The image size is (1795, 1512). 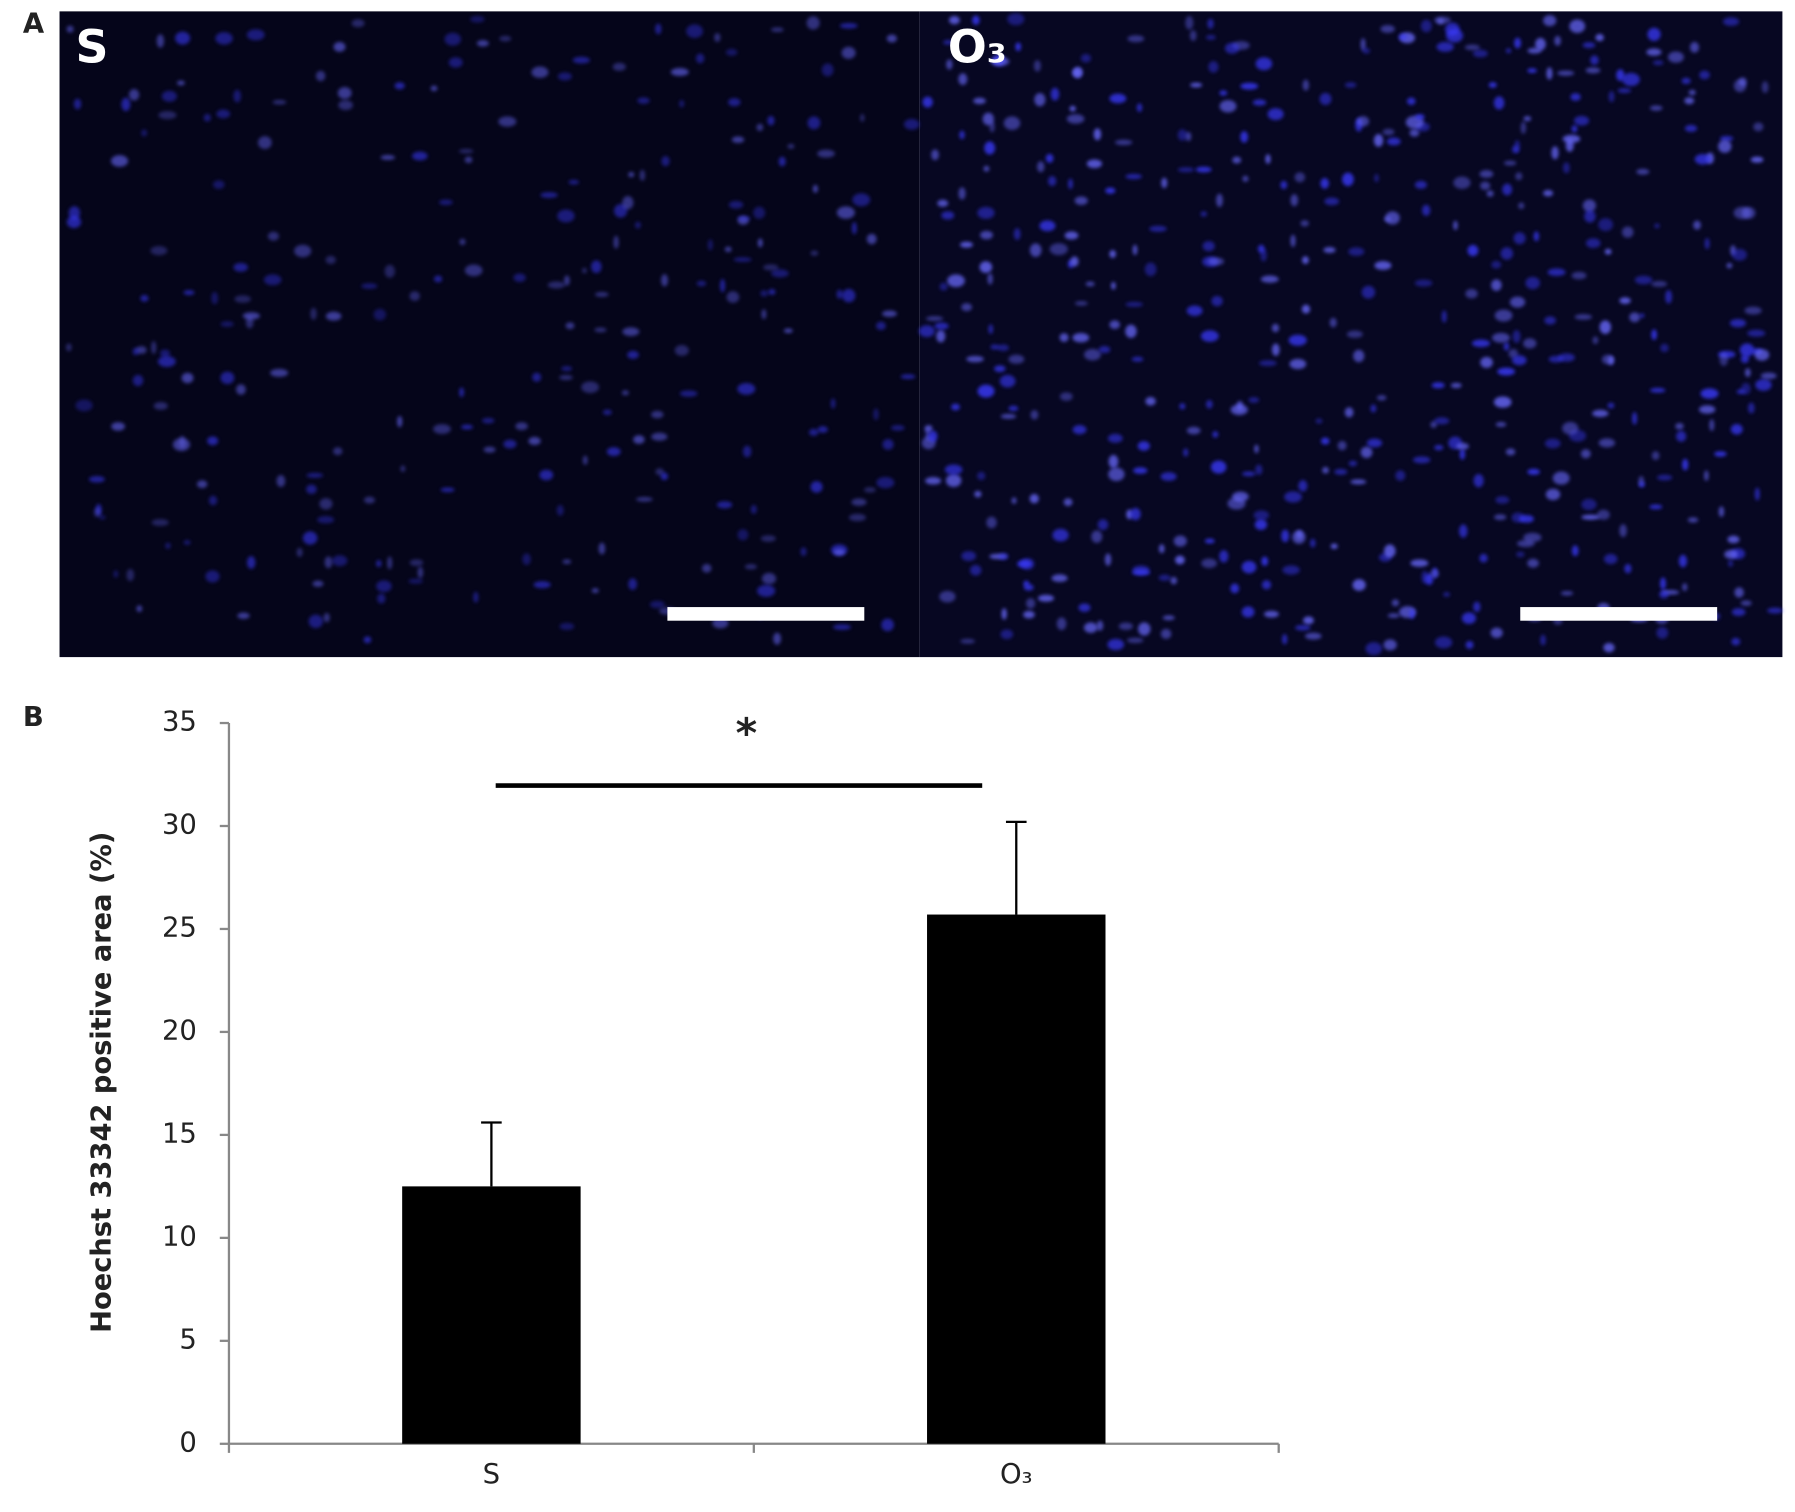 What do you see at coordinates (179, 825) in the screenshot?
I see `y-tick-label: 30` at bounding box center [179, 825].